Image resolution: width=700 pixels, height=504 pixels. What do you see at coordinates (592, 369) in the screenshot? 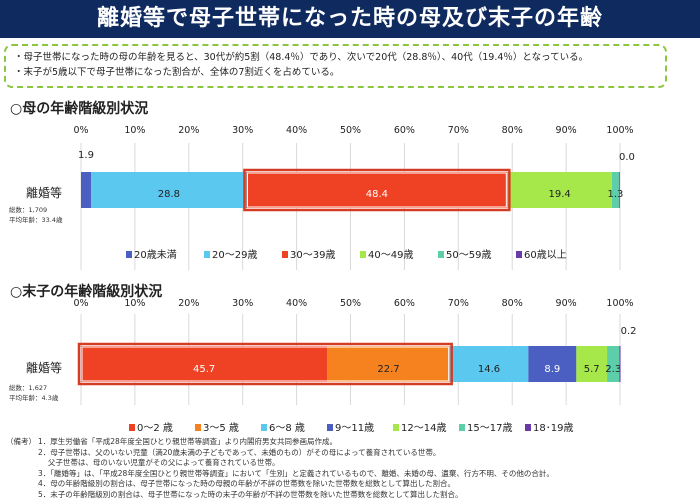
I see `data-label: 5.7` at bounding box center [592, 369].